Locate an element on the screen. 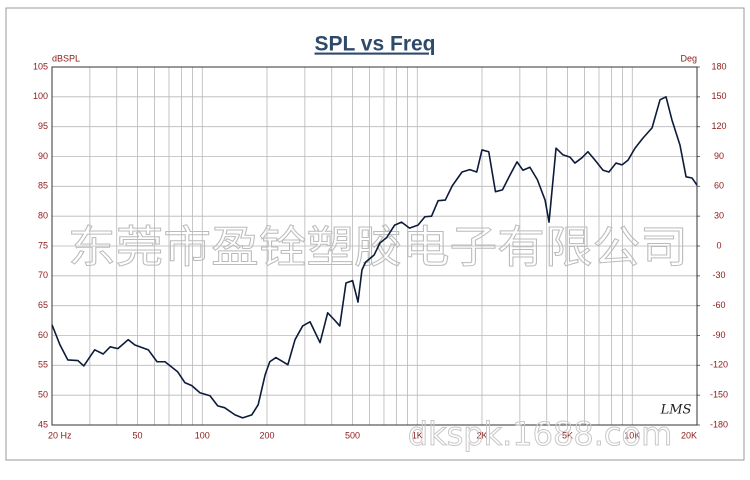 This screenshot has height=480, width=750. x-tick-label: 500 is located at coordinates (352, 435).